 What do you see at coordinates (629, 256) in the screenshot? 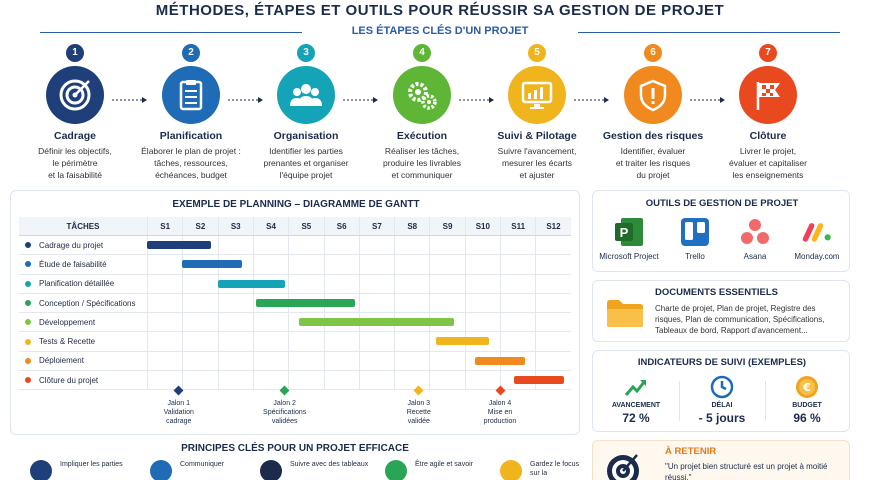
I see `tool-name: Microsoft Project` at bounding box center [629, 256].